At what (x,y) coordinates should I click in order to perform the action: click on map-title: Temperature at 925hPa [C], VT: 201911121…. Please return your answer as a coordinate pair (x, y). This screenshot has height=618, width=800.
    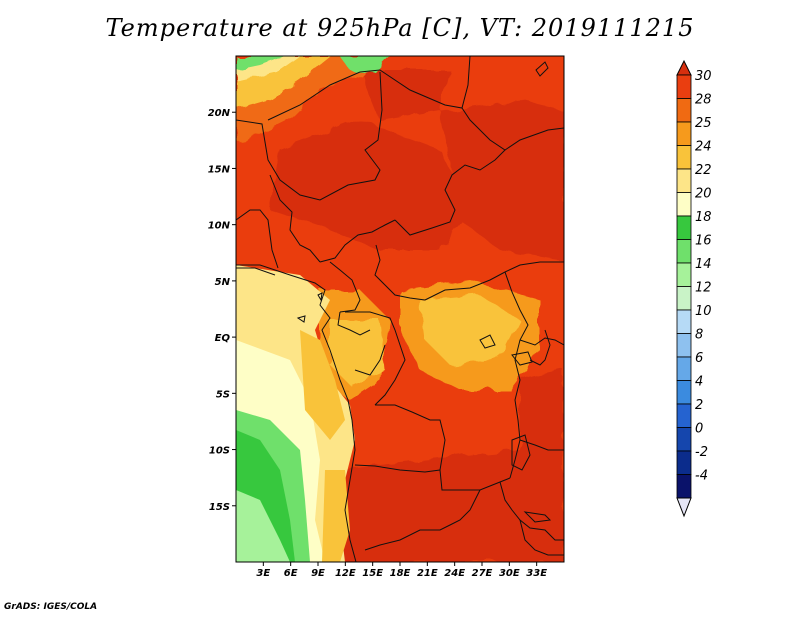
    Looking at the image, I should click on (400, 28).